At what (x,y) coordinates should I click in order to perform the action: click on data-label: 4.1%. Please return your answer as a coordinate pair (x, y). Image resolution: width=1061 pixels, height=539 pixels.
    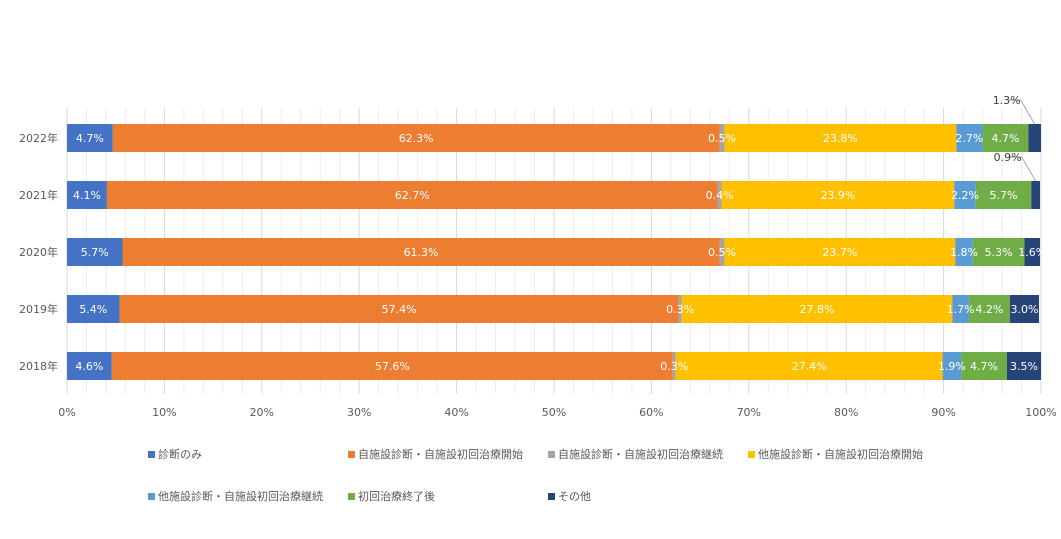
    Looking at the image, I should click on (87, 195).